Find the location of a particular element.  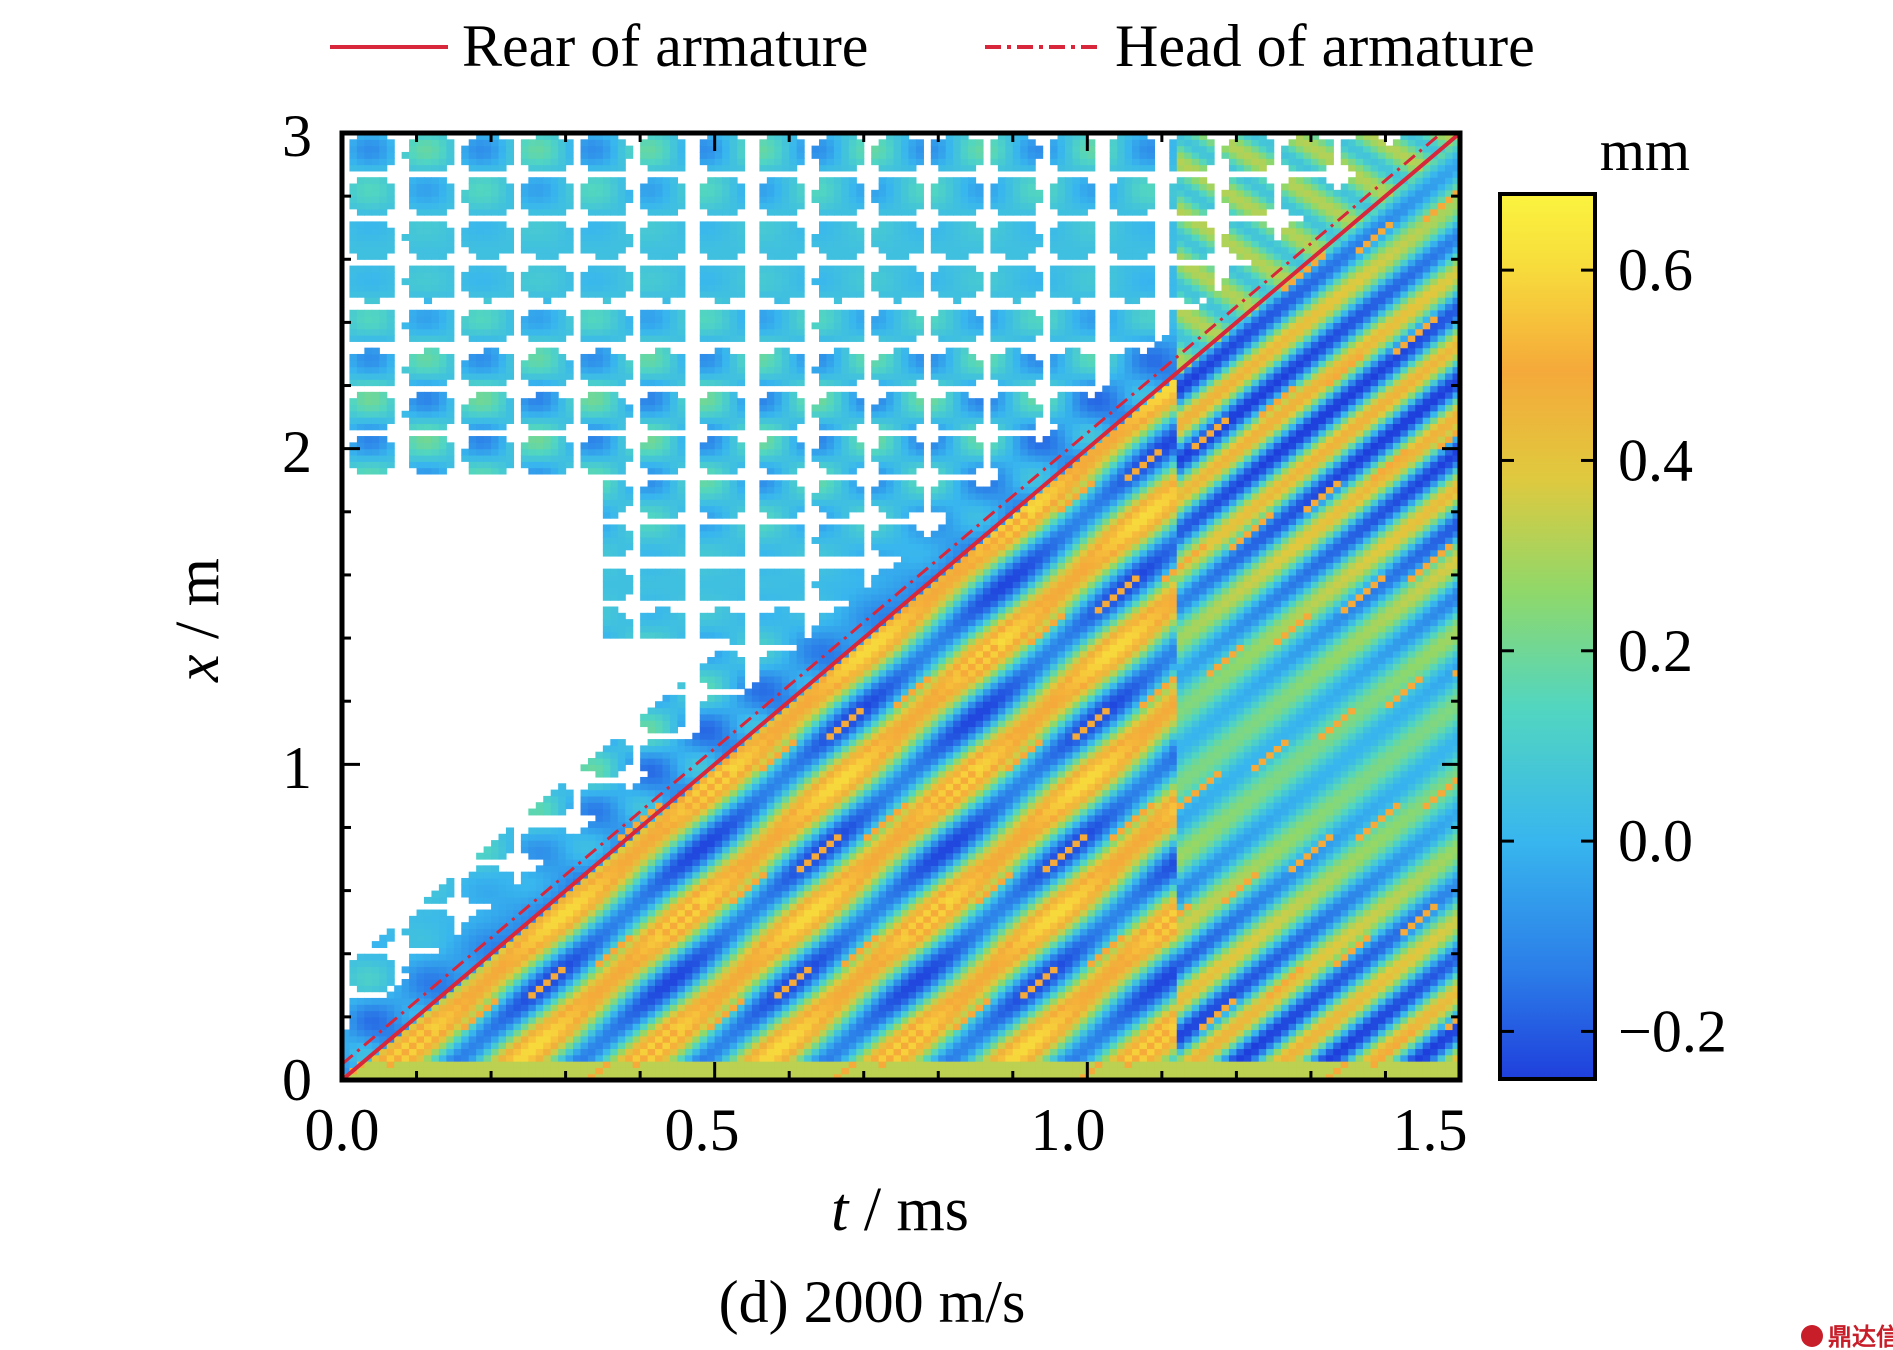

x-tick-label: 1.5 is located at coordinates (1430, 1130).